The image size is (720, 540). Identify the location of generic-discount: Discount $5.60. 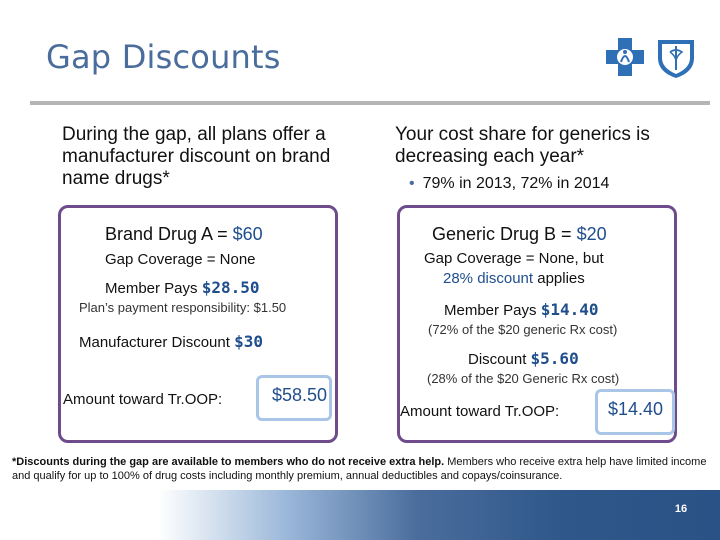
(523, 358).